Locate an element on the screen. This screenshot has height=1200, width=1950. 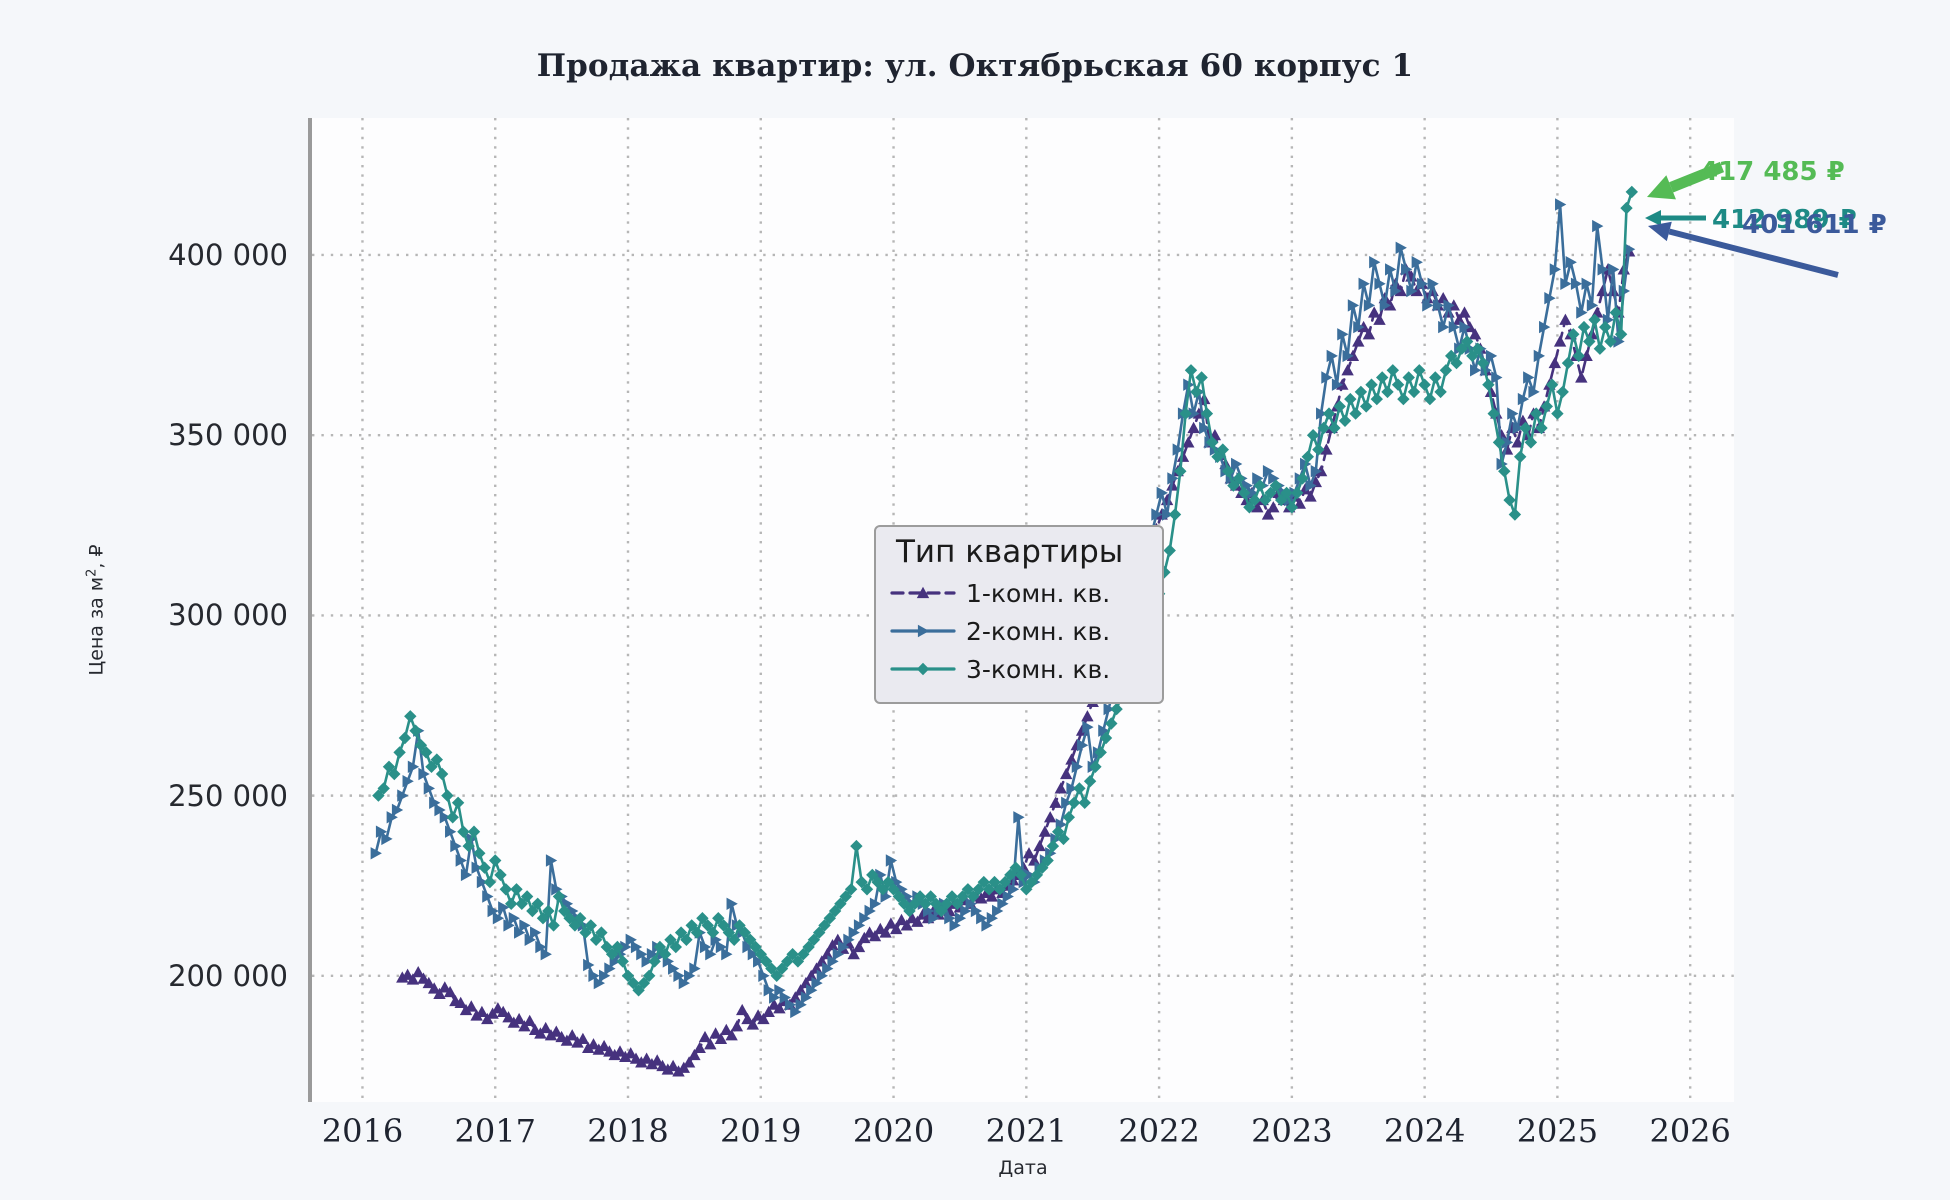
x-tick-label: 2017 is located at coordinates (495, 1131).